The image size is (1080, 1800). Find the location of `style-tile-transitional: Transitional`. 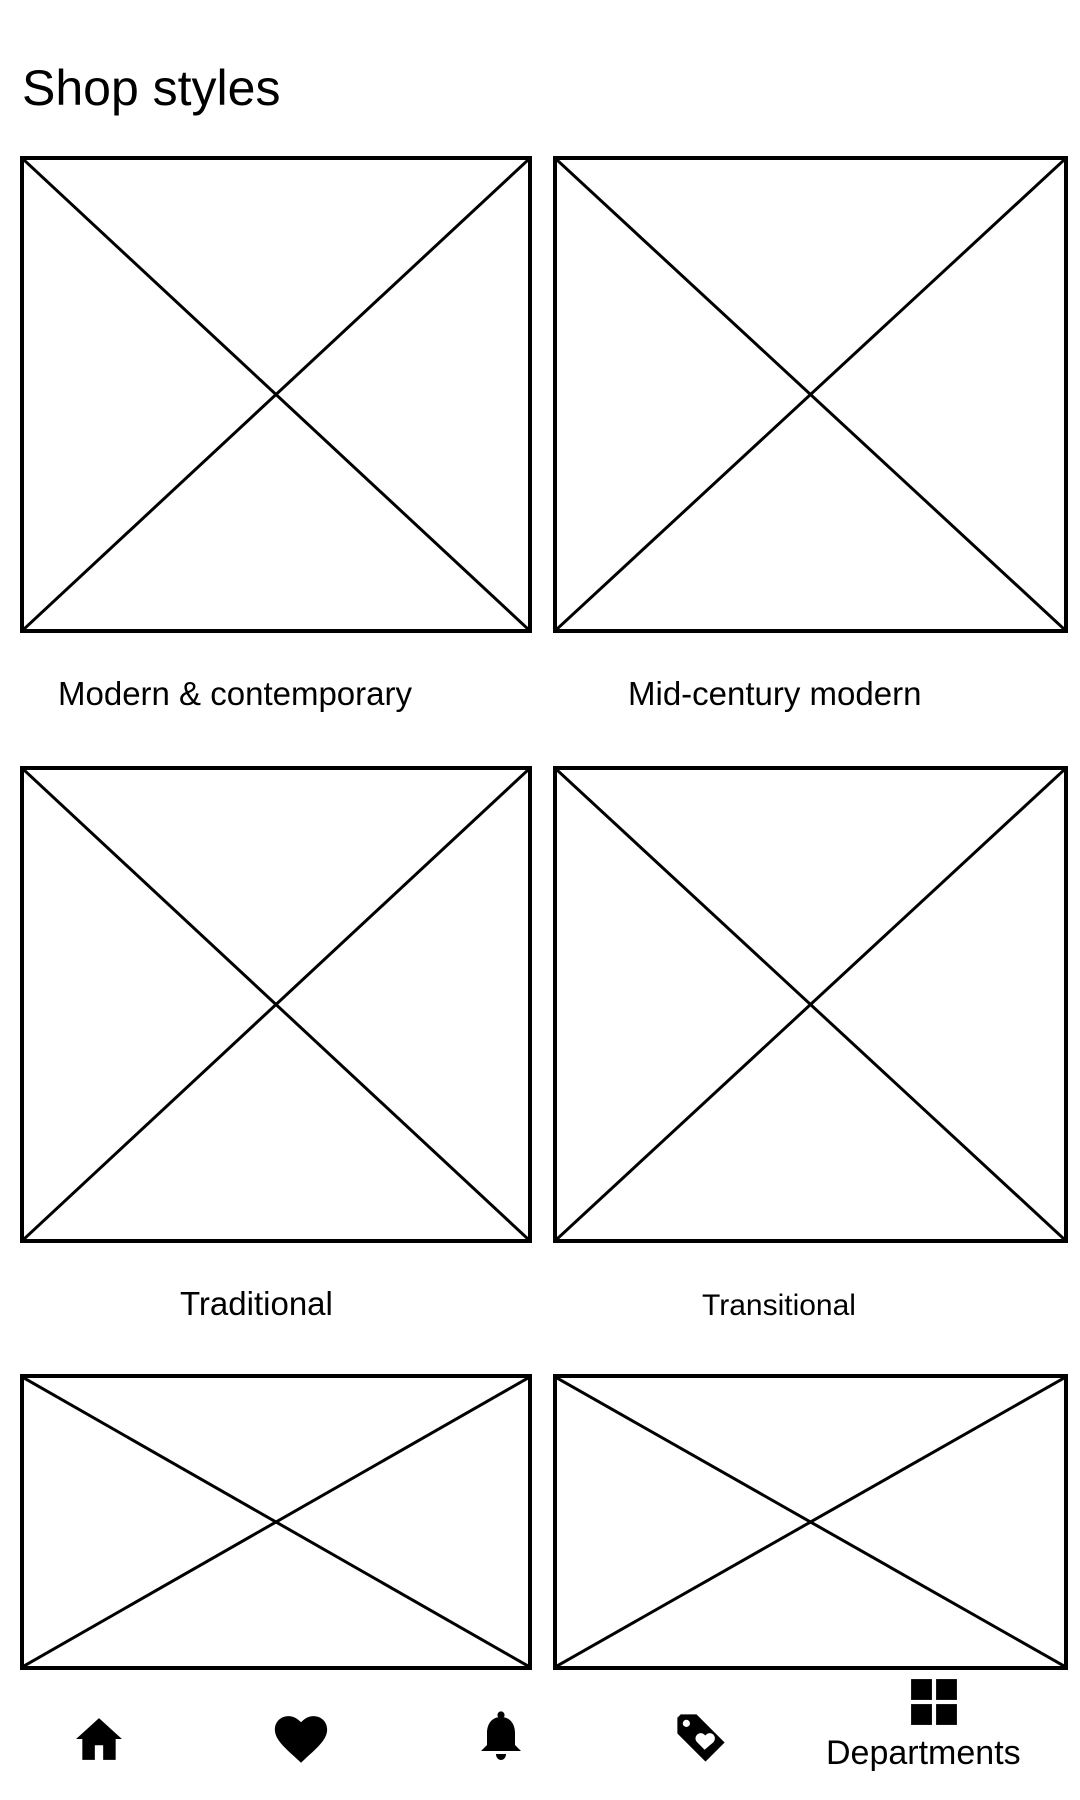

style-tile-transitional: Transitional is located at coordinates (810, 1046).